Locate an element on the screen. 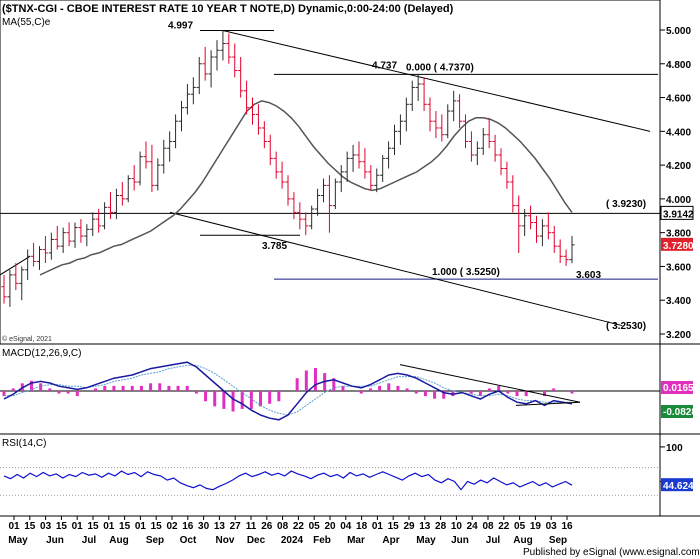  x-tick-day-label: 26 is located at coordinates (267, 526).